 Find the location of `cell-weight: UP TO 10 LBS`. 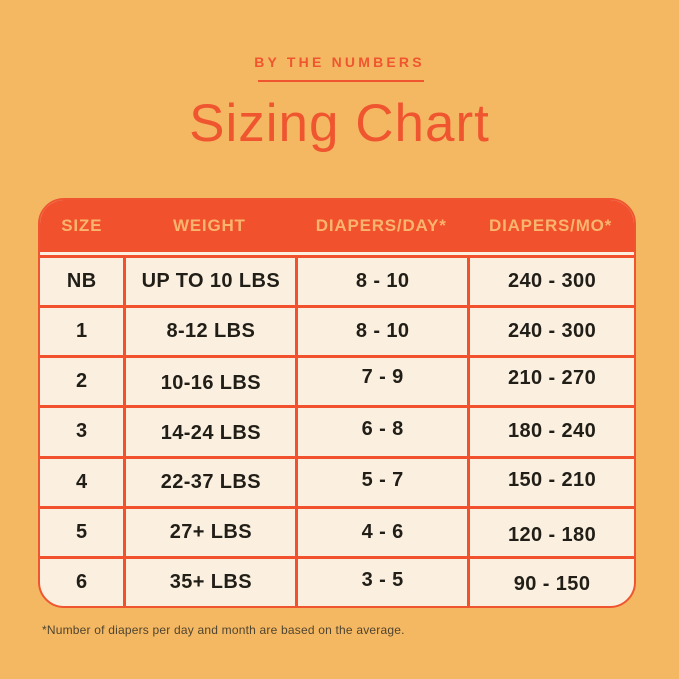

cell-weight: UP TO 10 LBS is located at coordinates (209, 282).